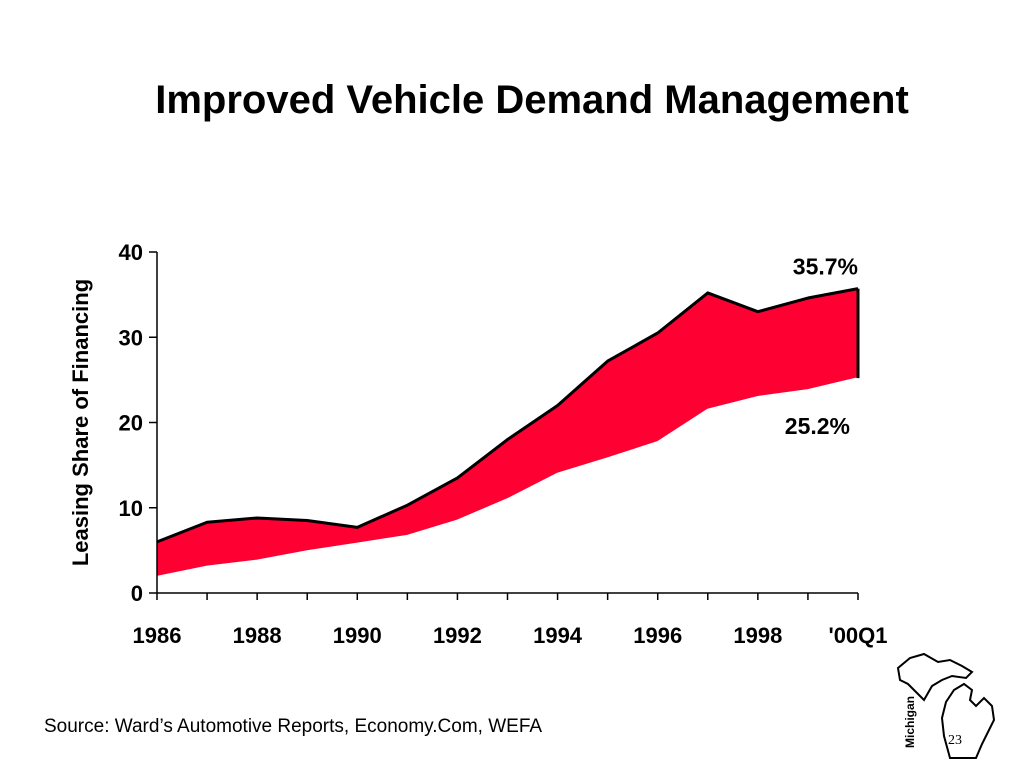  Describe the element at coordinates (757, 635) in the screenshot. I see `x-tick-label: 1998` at that location.